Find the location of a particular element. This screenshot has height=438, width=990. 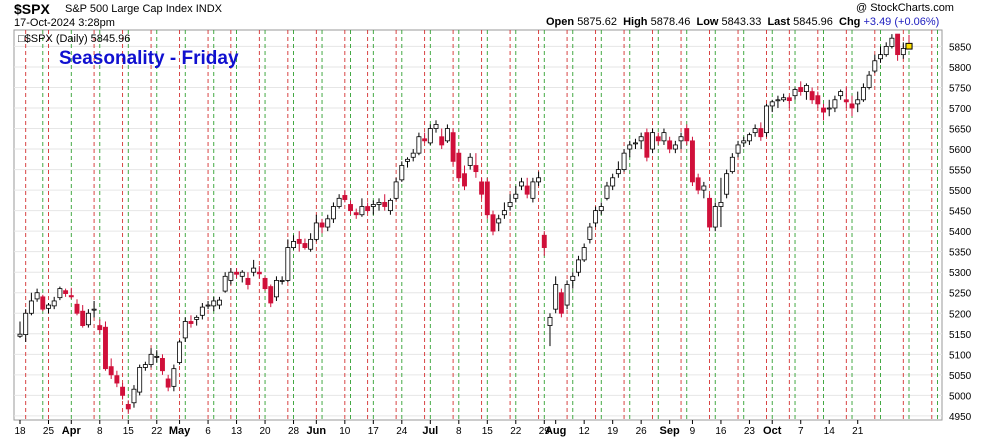

x-tick-label: 6 is located at coordinates (208, 431).